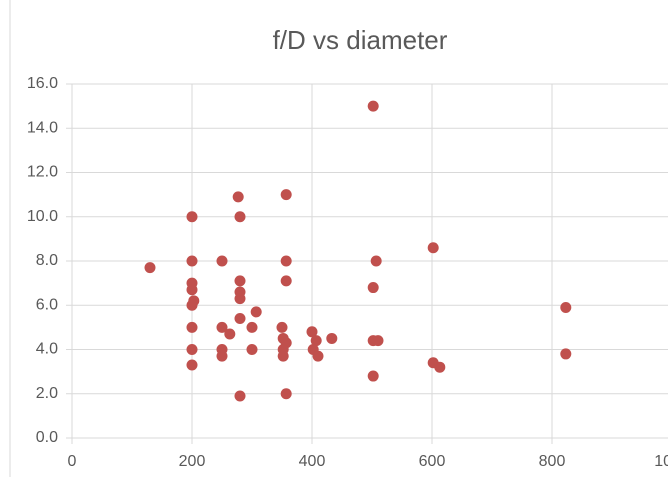 The image size is (668, 477). Describe the element at coordinates (42, 127) in the screenshot. I see `y-tick-label: 14.0` at that location.